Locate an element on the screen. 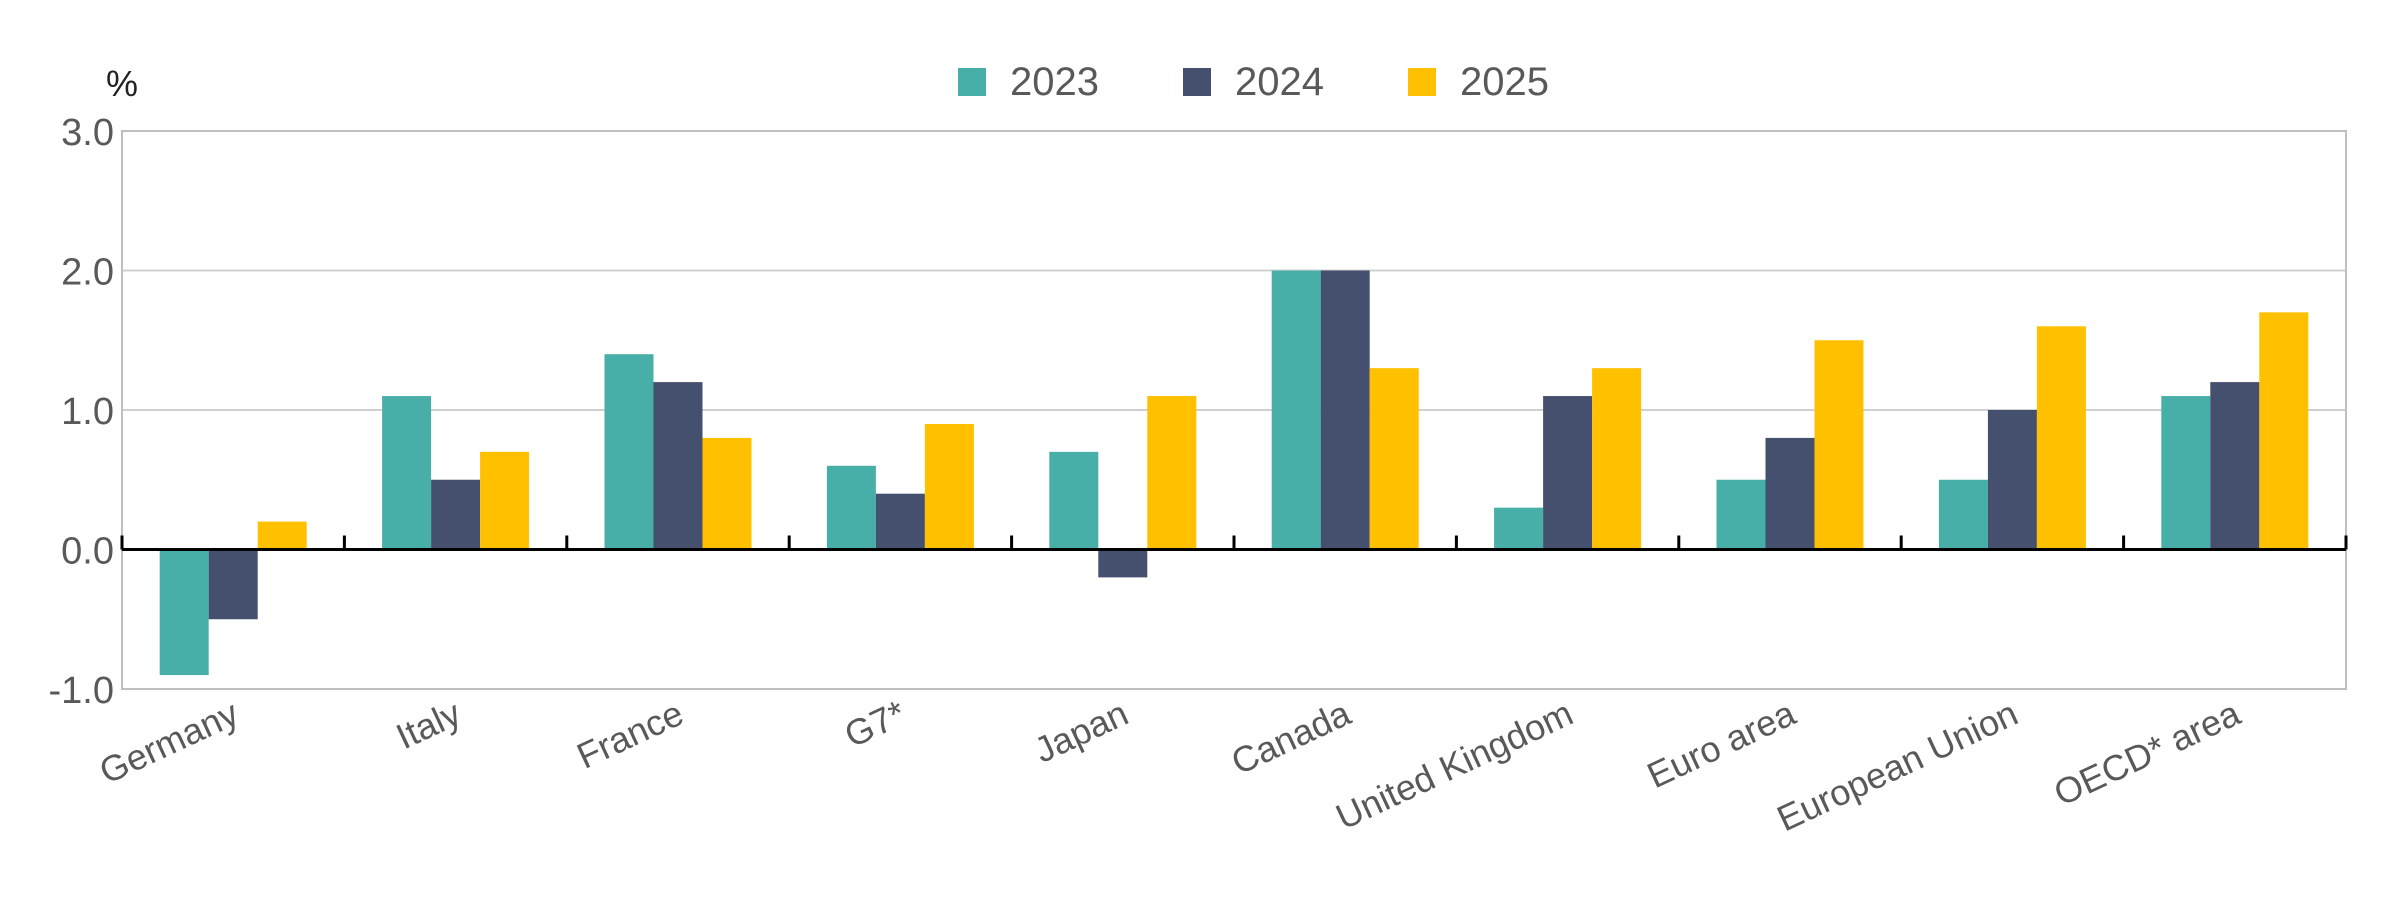  x-axis is located at coordinates (1234, 543).